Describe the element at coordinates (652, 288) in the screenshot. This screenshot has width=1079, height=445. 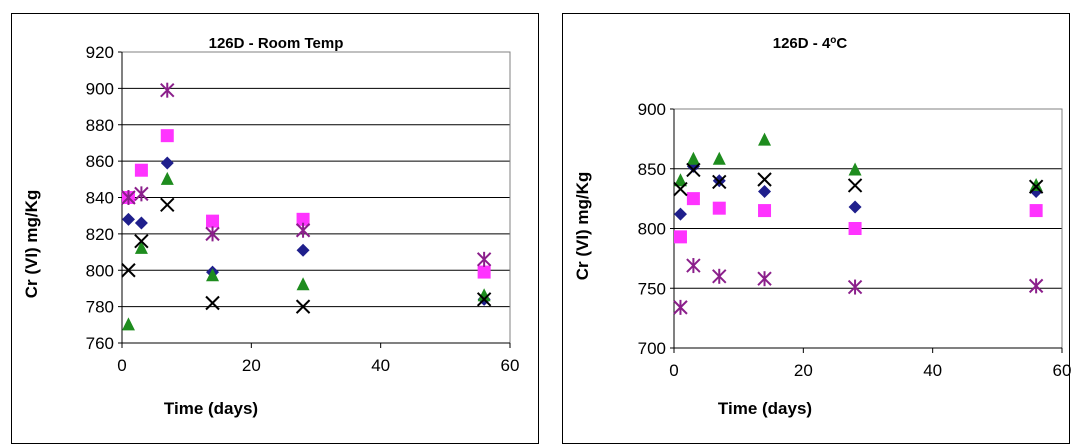
I see `y-tick-label: 750` at that location.